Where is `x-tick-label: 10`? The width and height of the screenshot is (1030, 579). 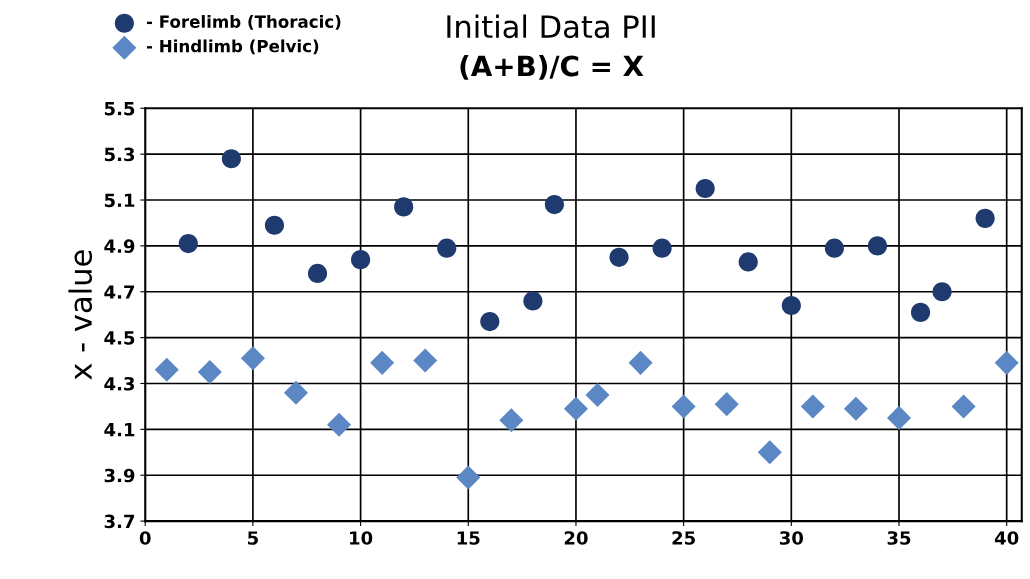
x-tick-label: 10 is located at coordinates (361, 538).